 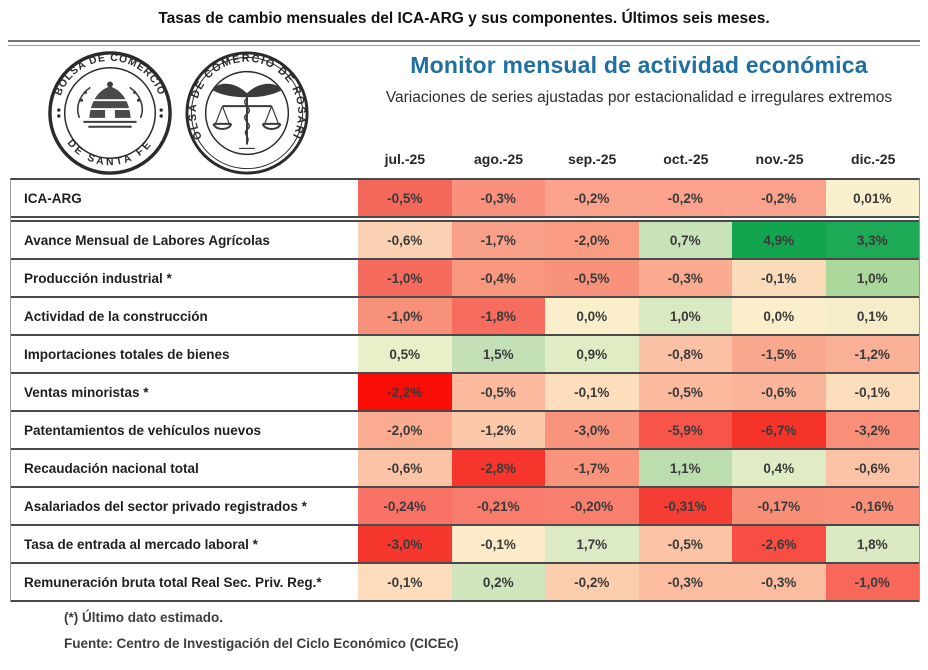 What do you see at coordinates (498, 278) in the screenshot?
I see `data-cell: -0,4%` at bounding box center [498, 278].